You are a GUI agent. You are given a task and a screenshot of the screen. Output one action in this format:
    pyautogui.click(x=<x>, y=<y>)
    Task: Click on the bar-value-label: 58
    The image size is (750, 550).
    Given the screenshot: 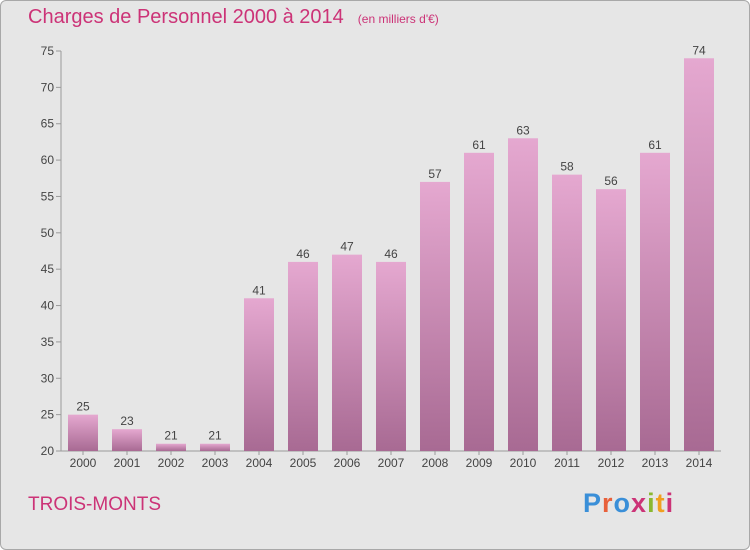 What is the action you would take?
    pyautogui.click(x=567, y=167)
    